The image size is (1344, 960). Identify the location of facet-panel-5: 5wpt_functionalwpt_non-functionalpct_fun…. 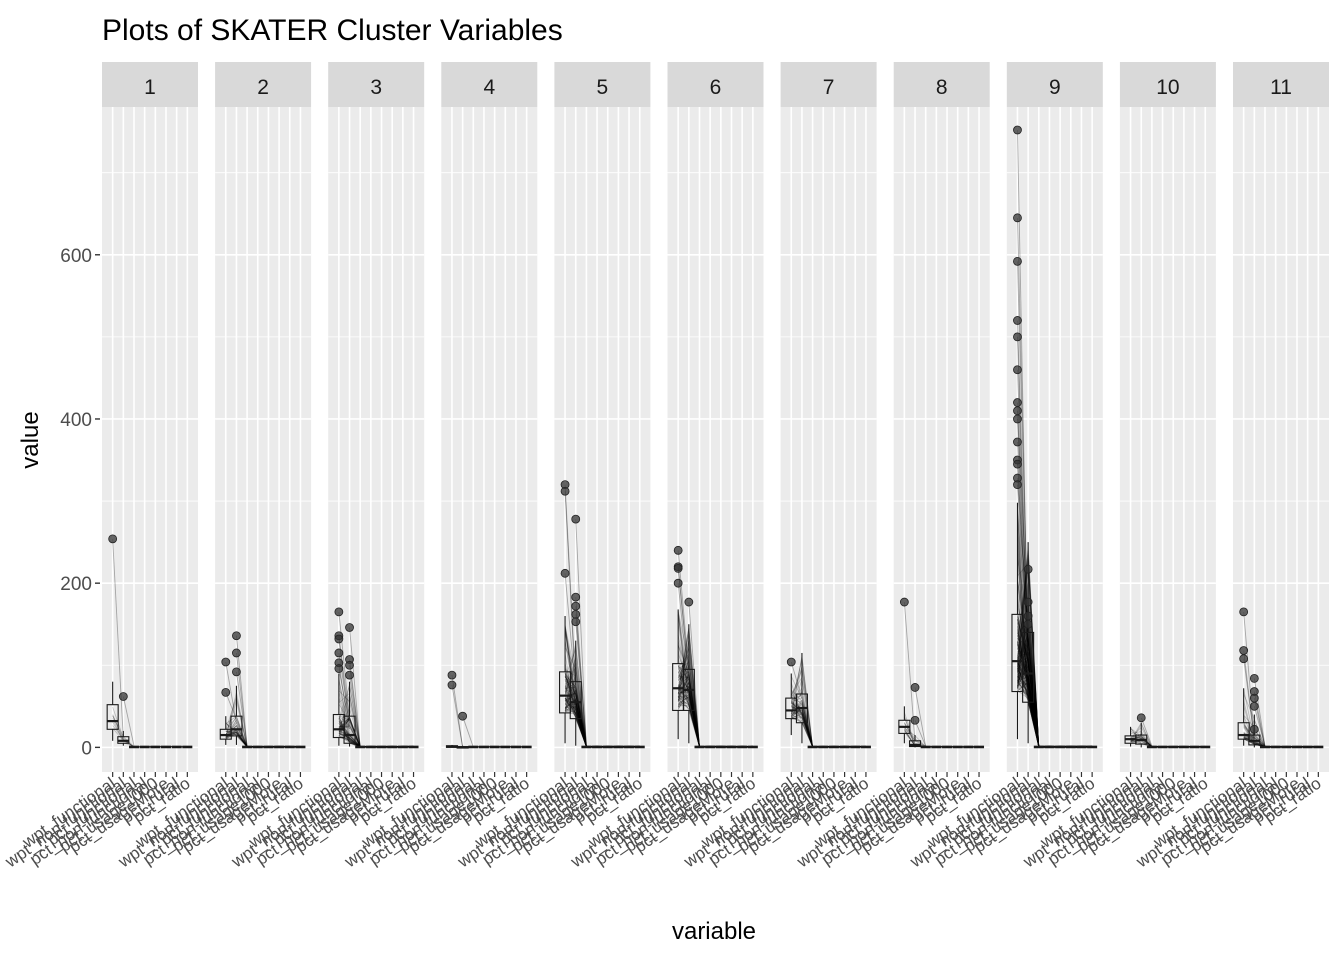
(552, 467).